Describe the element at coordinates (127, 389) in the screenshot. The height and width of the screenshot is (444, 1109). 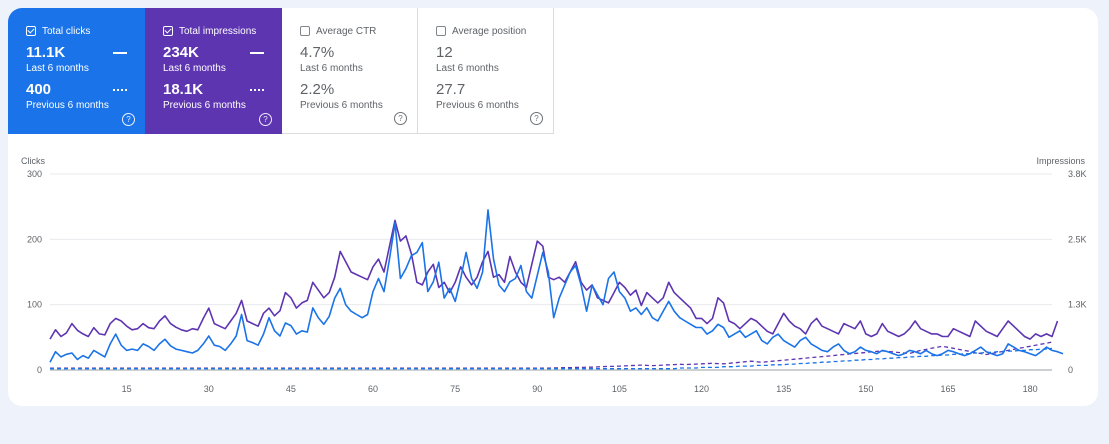
I see `x-tick-label: 15` at that location.